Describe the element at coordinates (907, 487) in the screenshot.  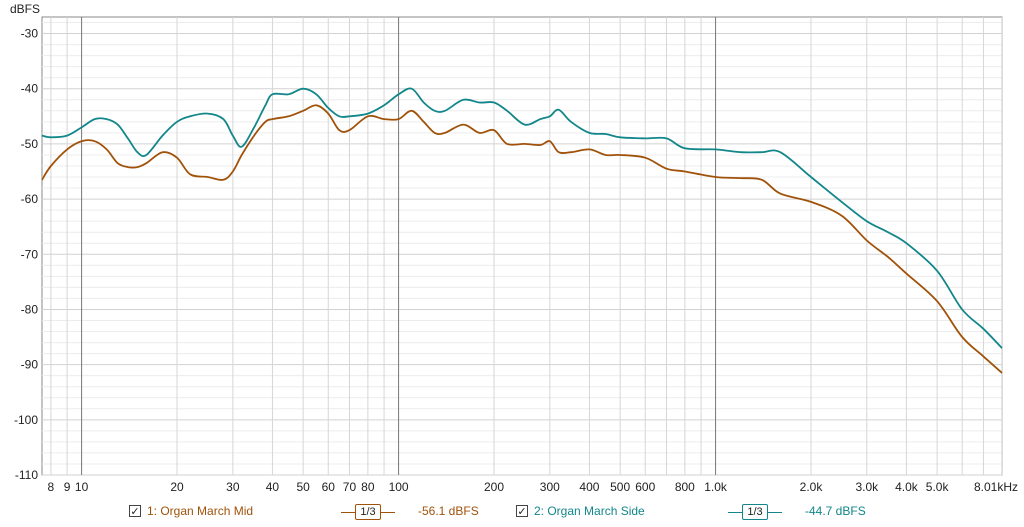
I see `x-tick-label: 4.0k` at that location.